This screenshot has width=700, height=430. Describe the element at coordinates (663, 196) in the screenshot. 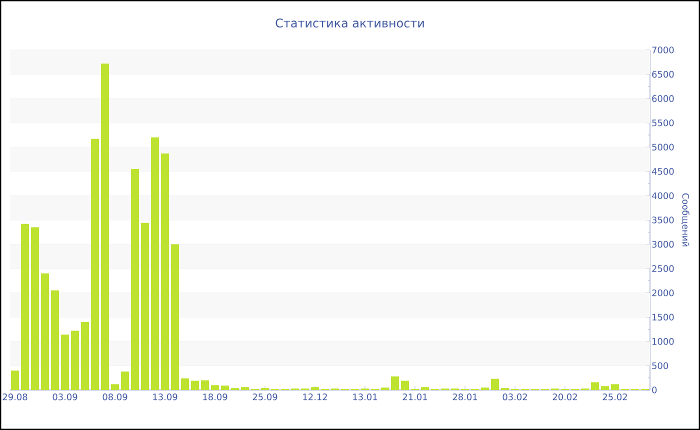

I see `y-tick-label: 4000` at that location.